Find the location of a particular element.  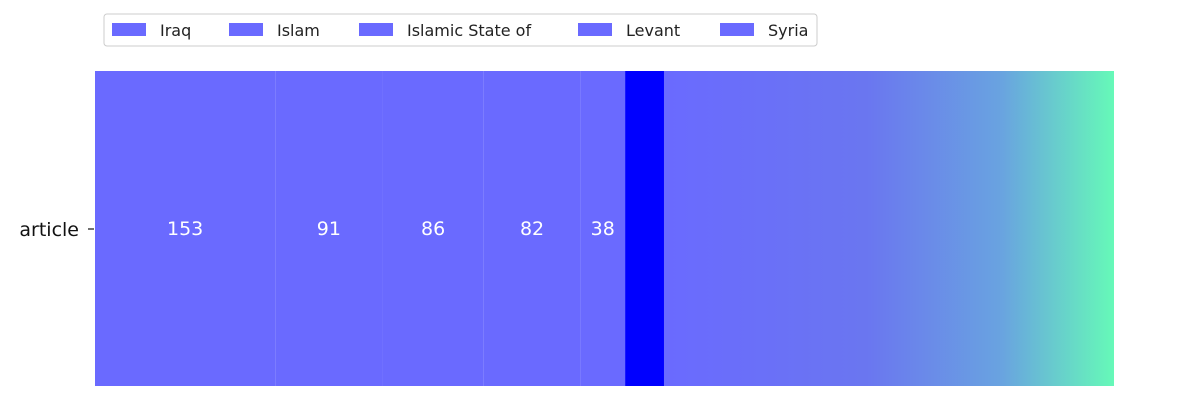

legend-swatch-levant is located at coordinates (595, 29).